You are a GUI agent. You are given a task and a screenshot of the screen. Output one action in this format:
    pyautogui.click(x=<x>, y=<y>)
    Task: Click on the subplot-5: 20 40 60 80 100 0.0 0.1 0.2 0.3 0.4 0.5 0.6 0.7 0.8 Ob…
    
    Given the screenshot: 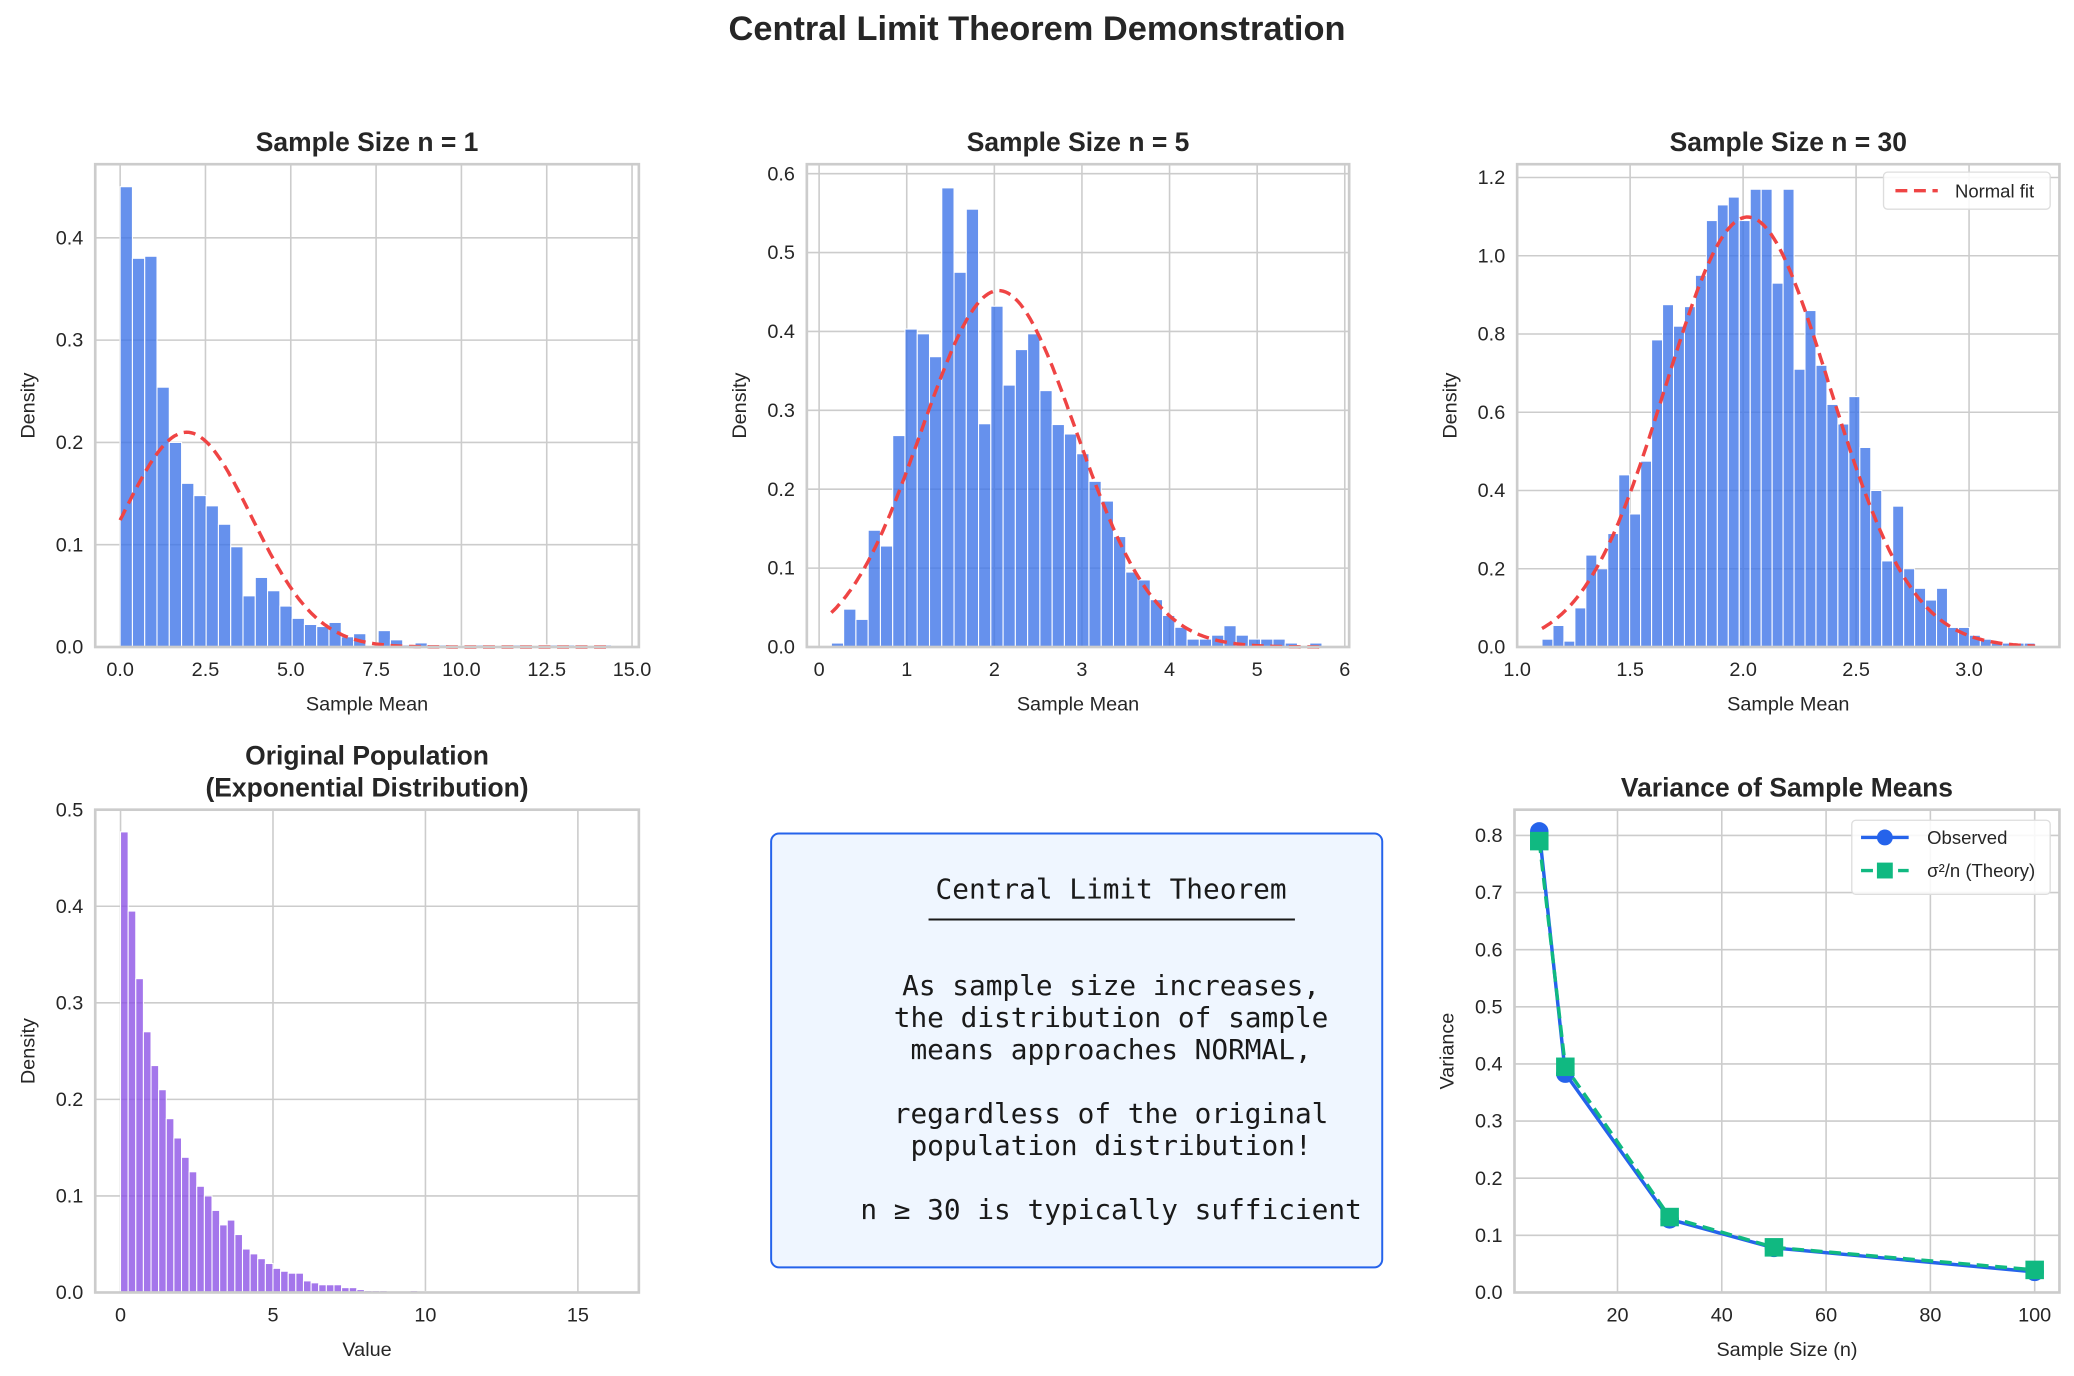 What is the action you would take?
    pyautogui.click(x=1749, y=1066)
    